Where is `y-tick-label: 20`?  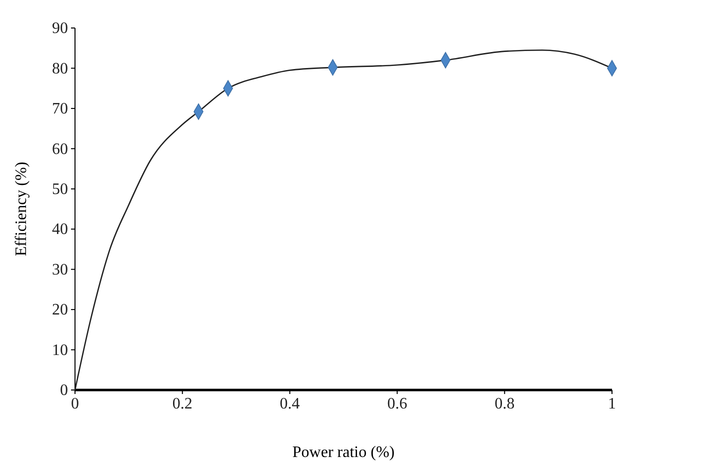
y-tick-label: 20 is located at coordinates (60, 310).